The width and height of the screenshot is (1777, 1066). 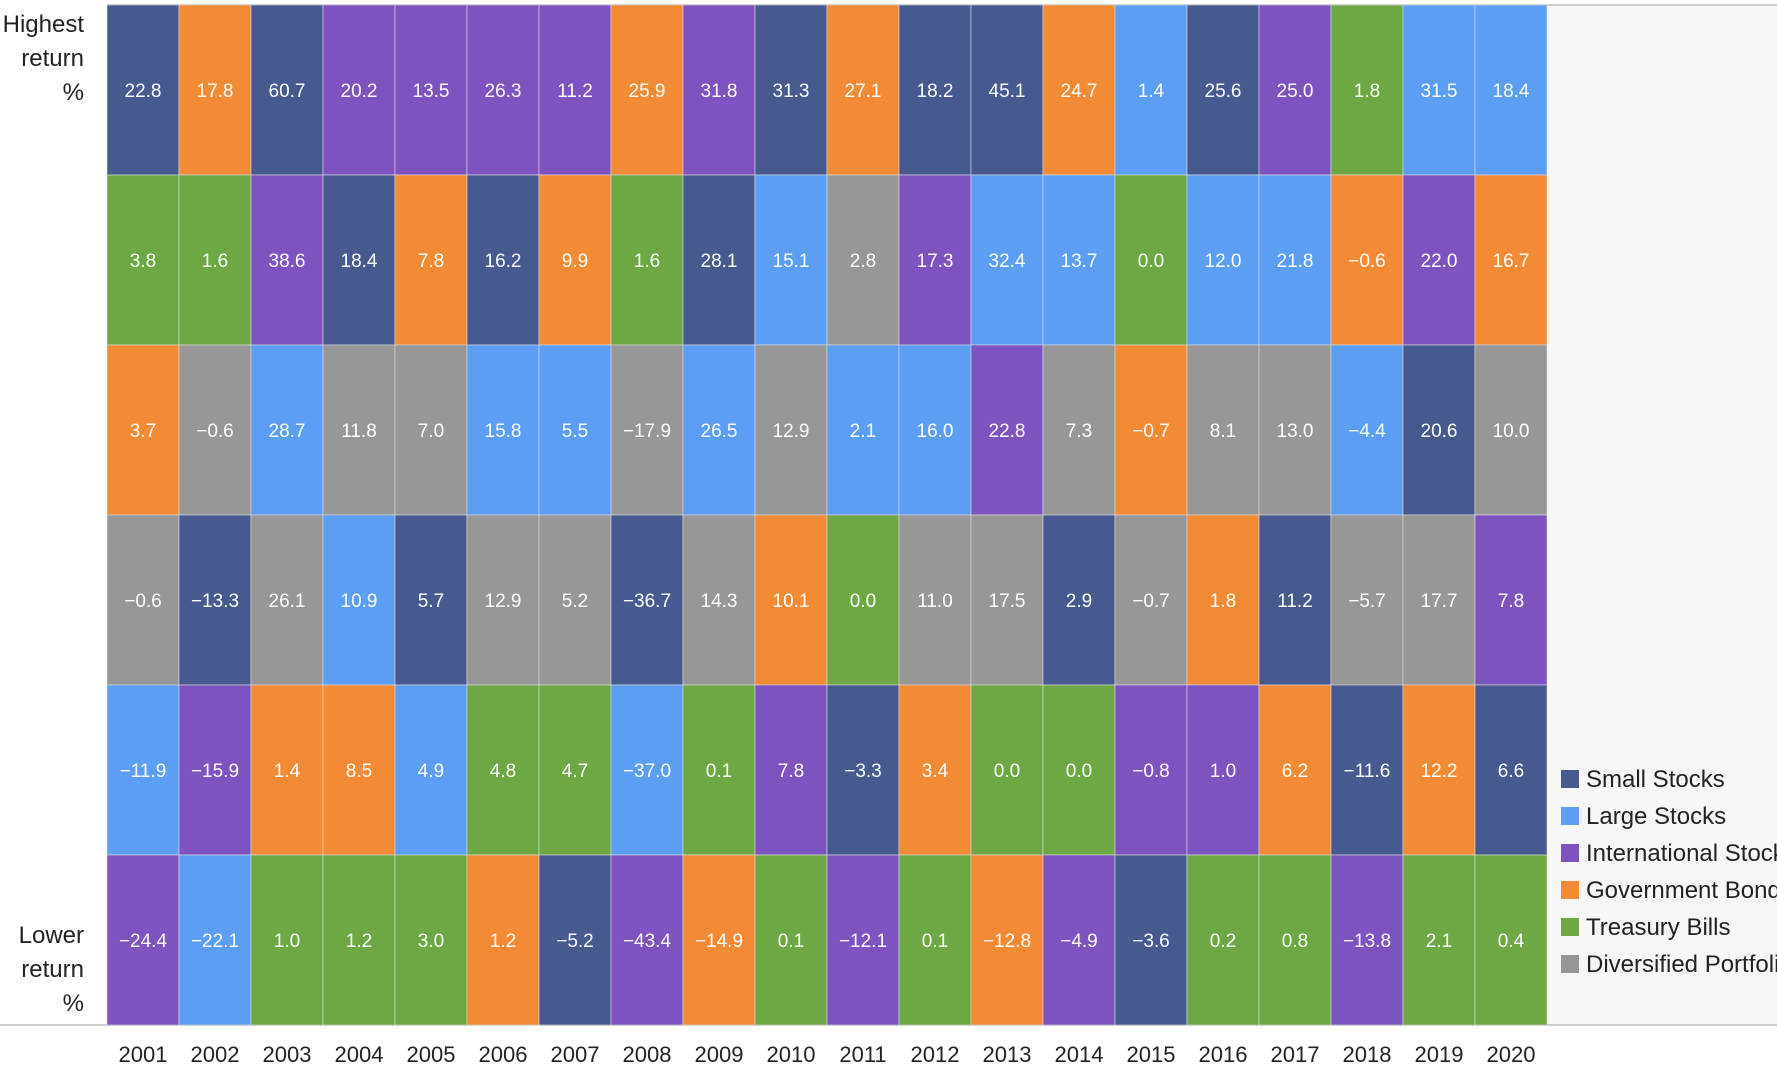 I want to click on cell-value-label: −3.6, so click(x=1151, y=941).